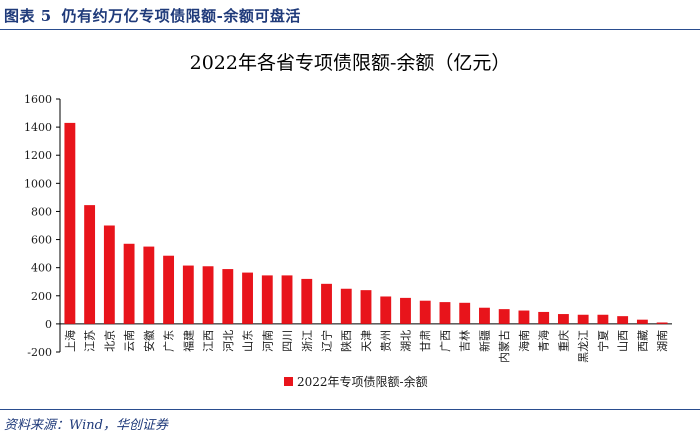  What do you see at coordinates (48, 324) in the screenshot?
I see `y-tick-label: 0` at bounding box center [48, 324].